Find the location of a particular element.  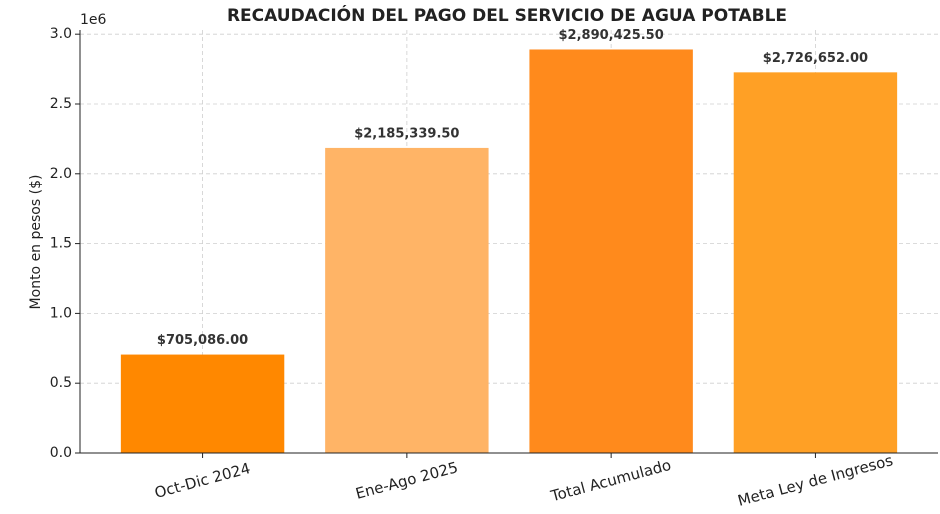

y-axis-label: Monto en pesos ($) is located at coordinates (36, 242).